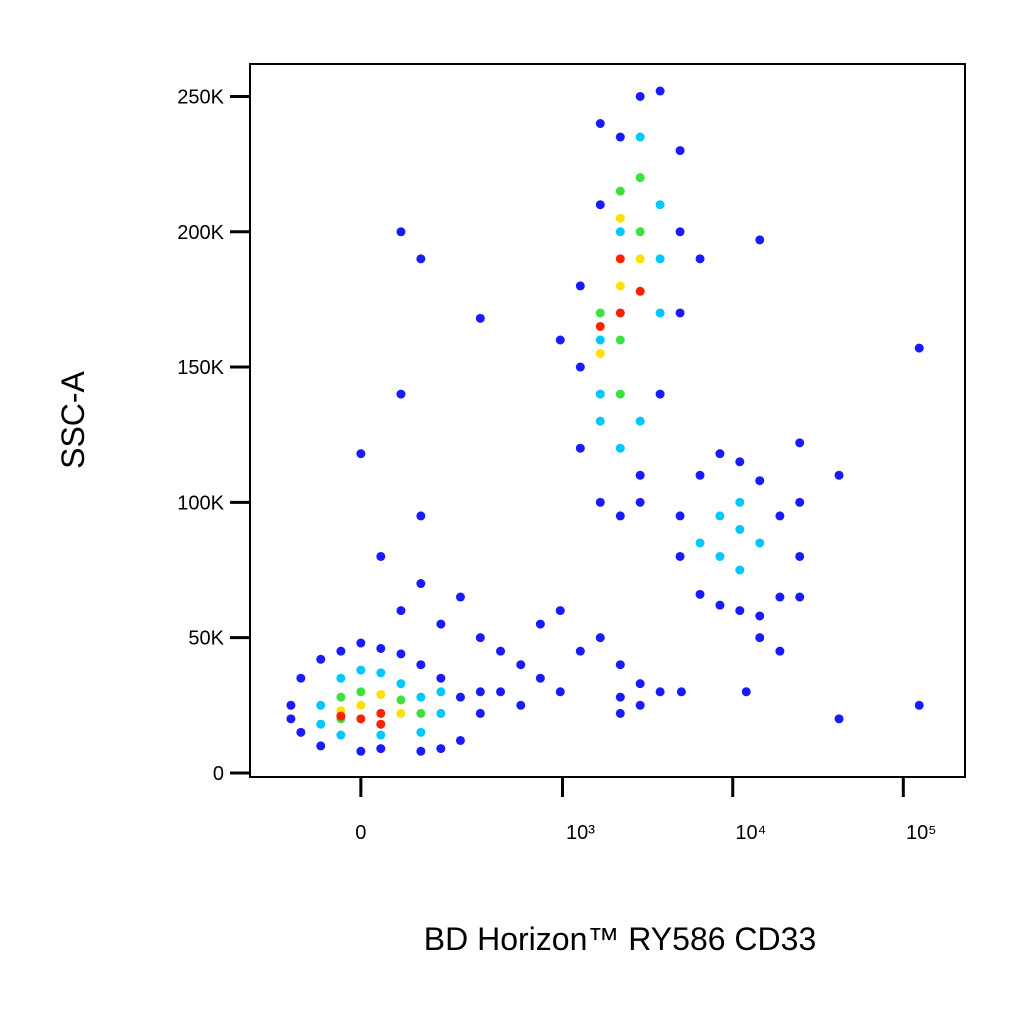 The image size is (1024, 1029). Describe the element at coordinates (921, 833) in the screenshot. I see `x-tick-label: 10⁵` at that location.